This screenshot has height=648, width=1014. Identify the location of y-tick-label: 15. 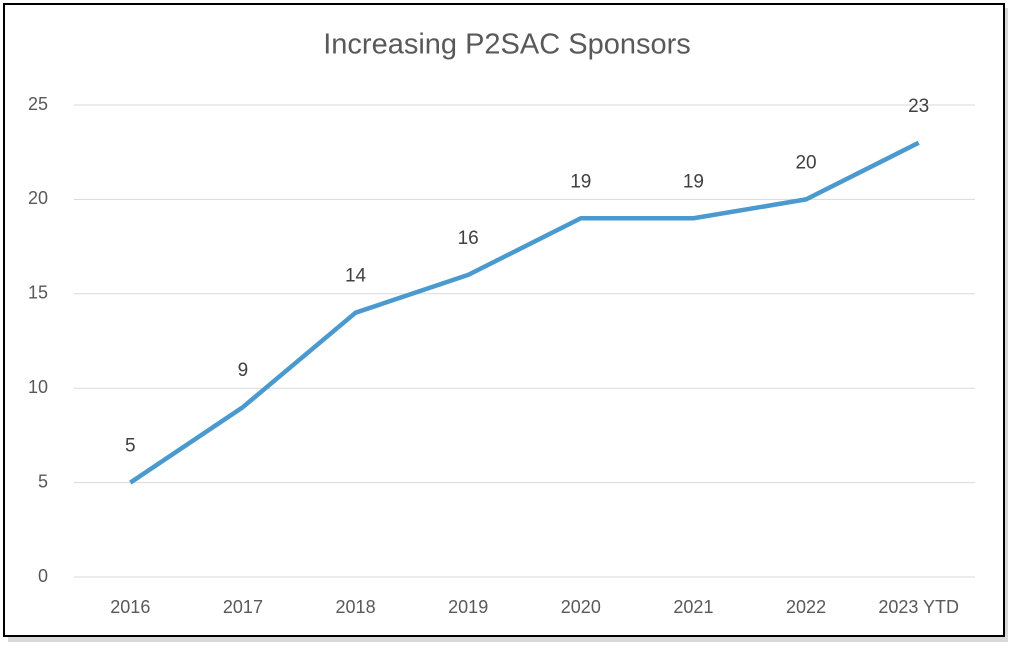
(38, 293).